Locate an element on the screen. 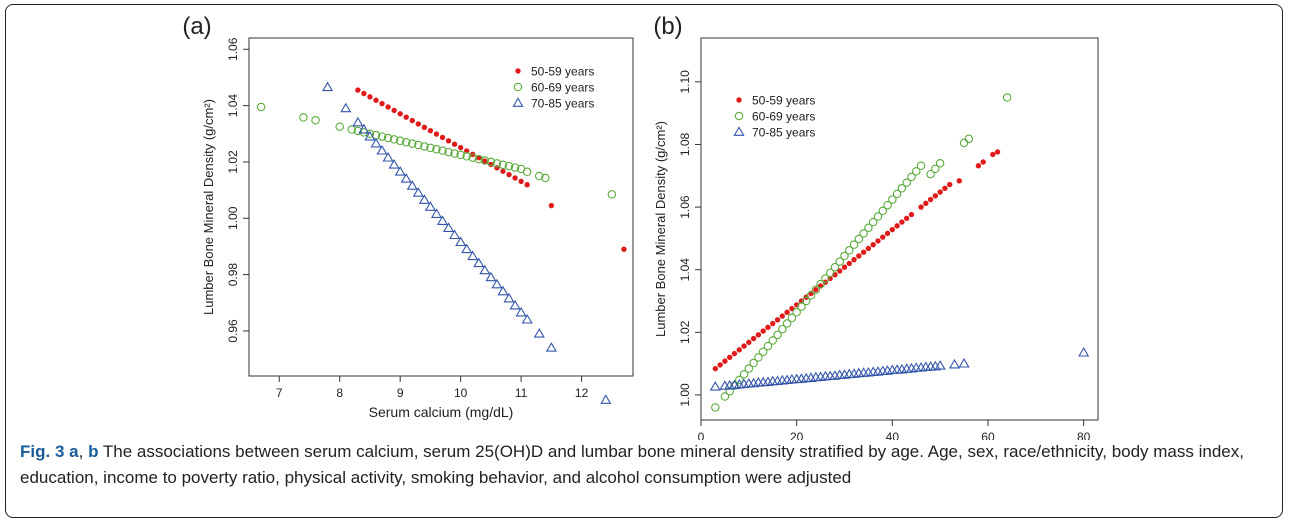 The width and height of the screenshot is (1290, 524). panel-a-ytick-label: 0.98 is located at coordinates (233, 275).